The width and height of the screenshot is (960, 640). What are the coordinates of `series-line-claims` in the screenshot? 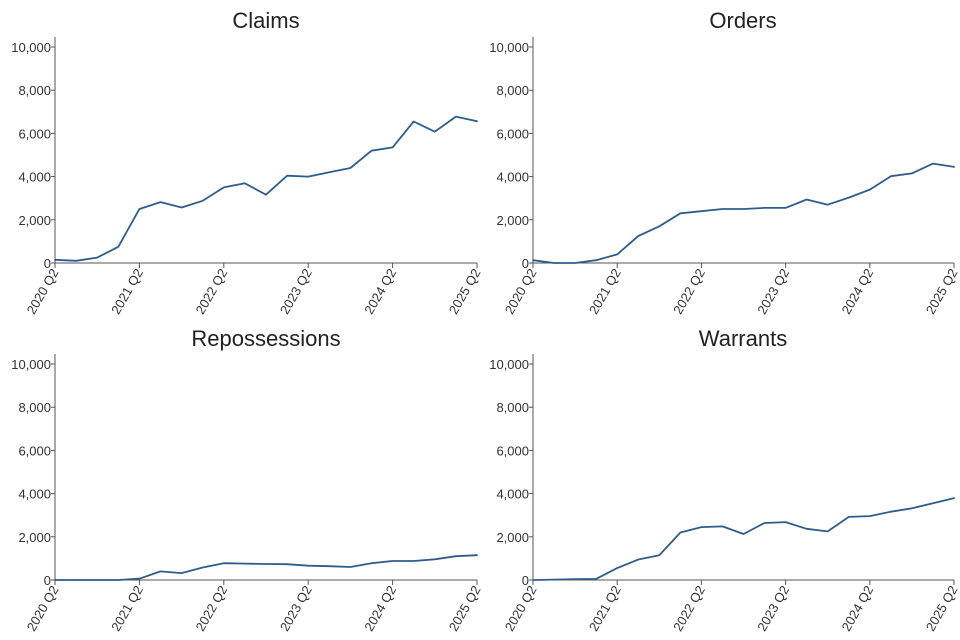 It's located at (266, 188).